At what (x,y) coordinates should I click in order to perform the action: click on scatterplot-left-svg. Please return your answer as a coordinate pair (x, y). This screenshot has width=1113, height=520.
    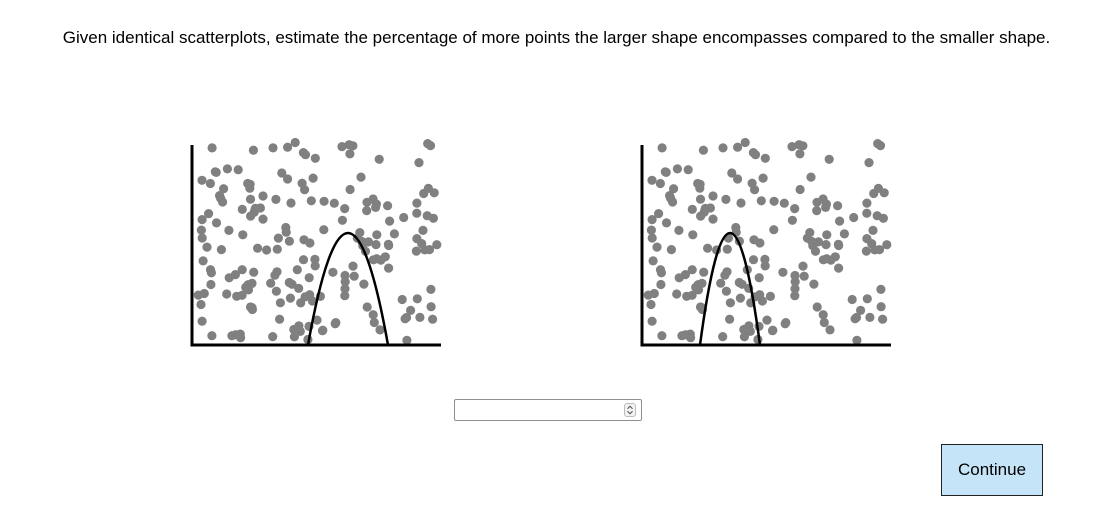
    Looking at the image, I should click on (316, 242).